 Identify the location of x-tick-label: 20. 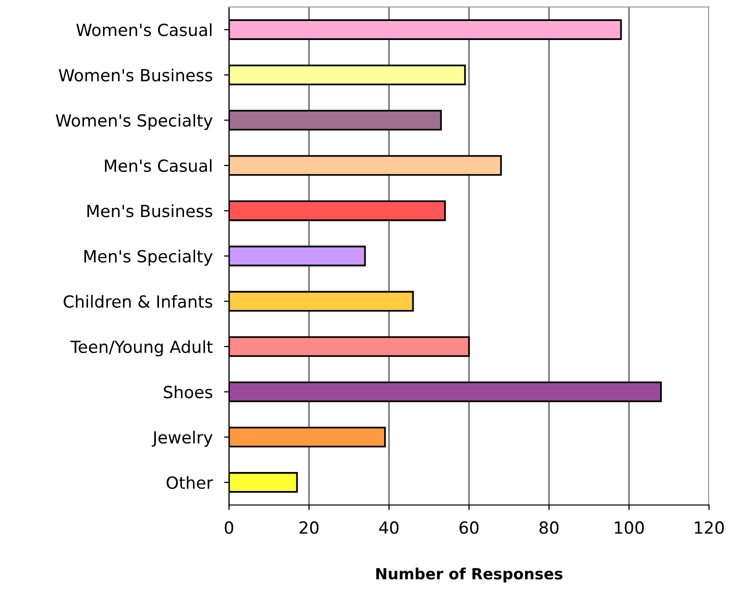
(309, 527).